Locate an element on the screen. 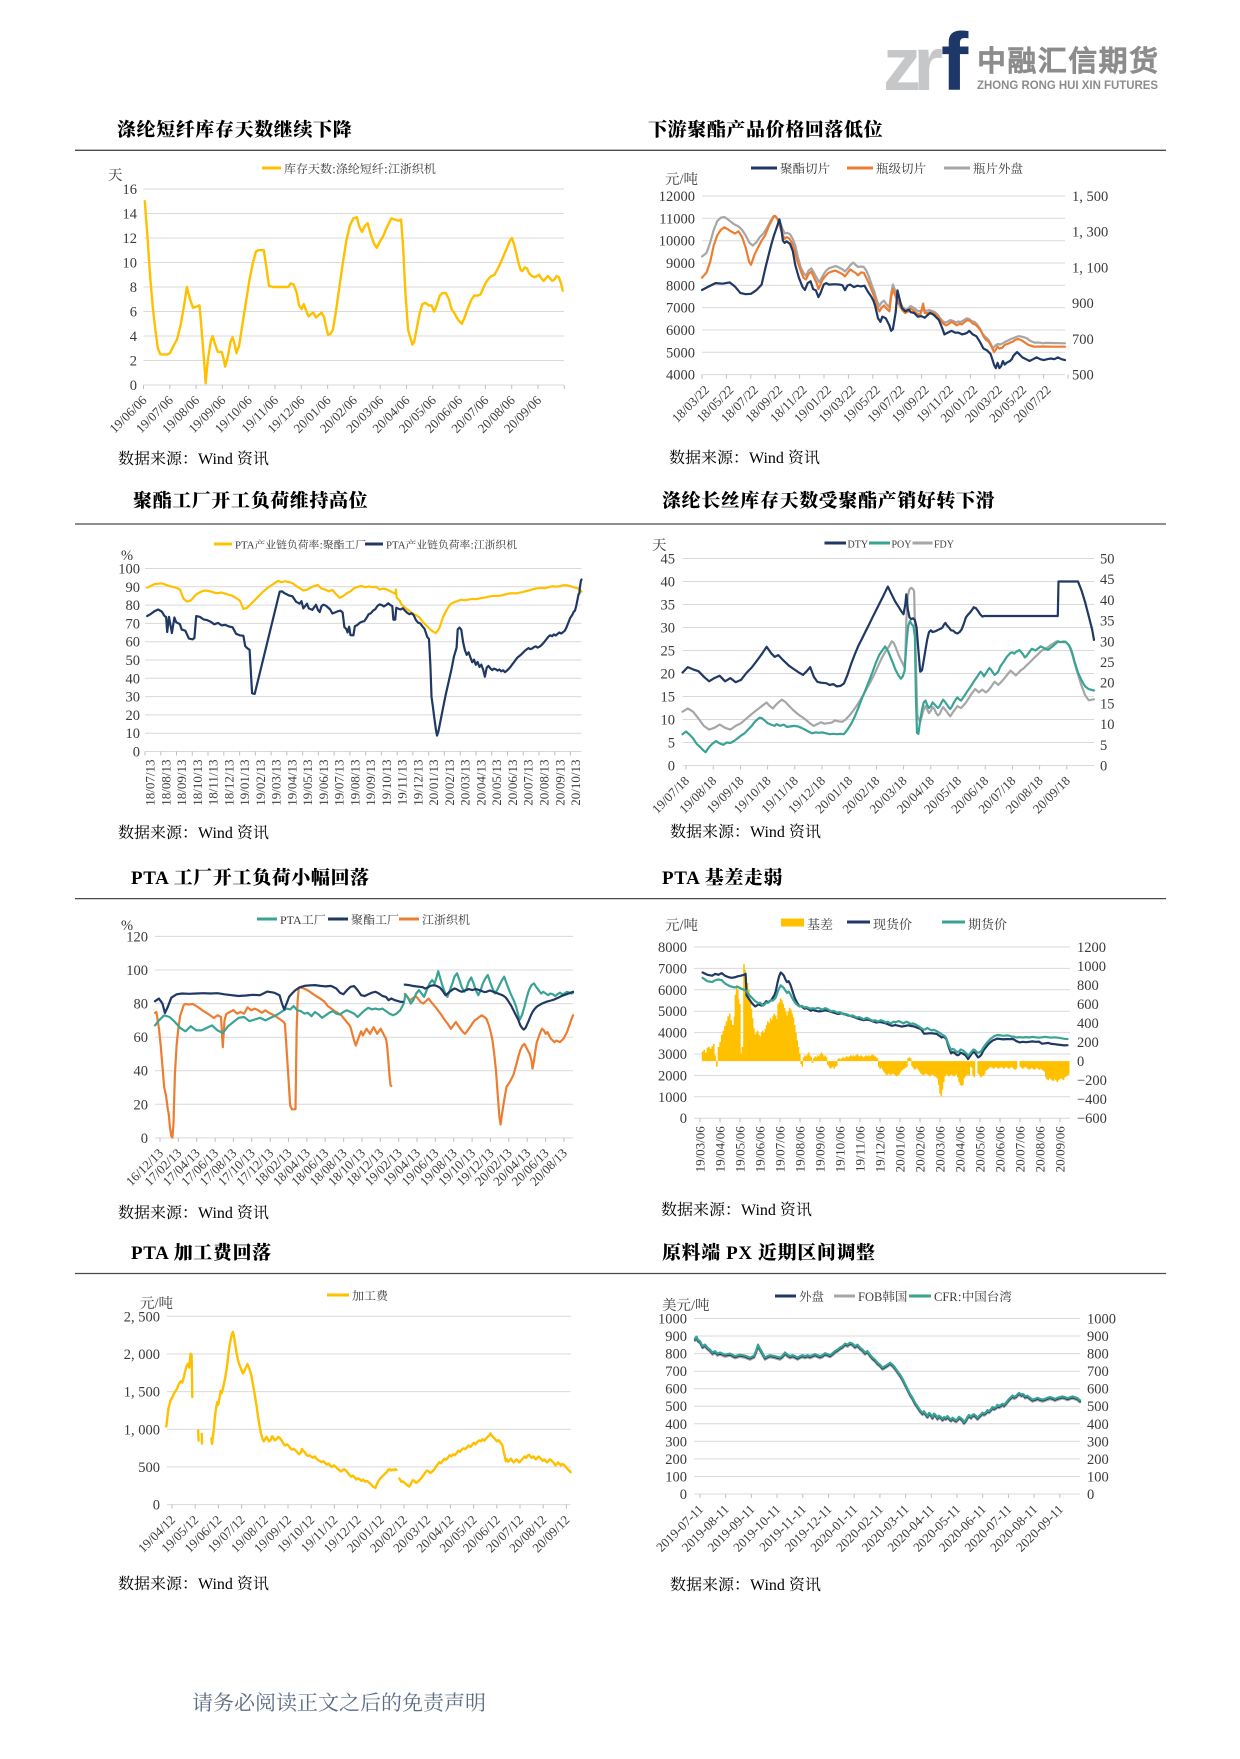 This screenshot has width=1240, height=1759. svg-text: 19/08/13 is located at coordinates (354, 783).